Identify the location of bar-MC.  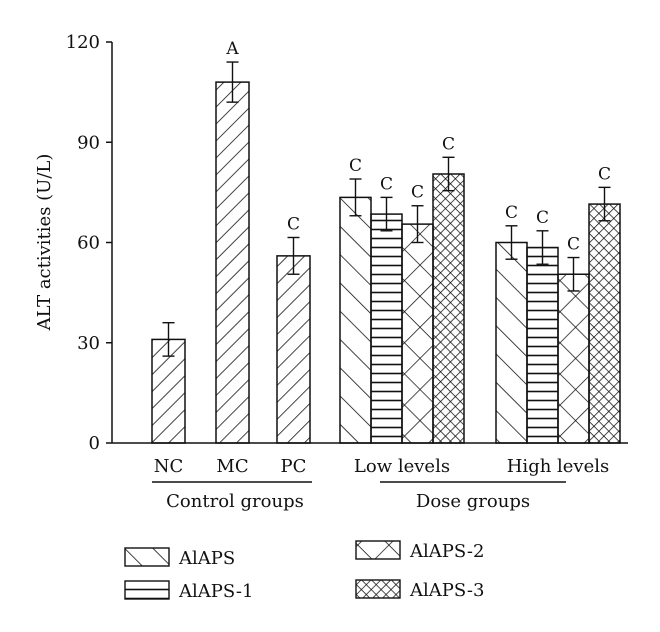
(232, 262).